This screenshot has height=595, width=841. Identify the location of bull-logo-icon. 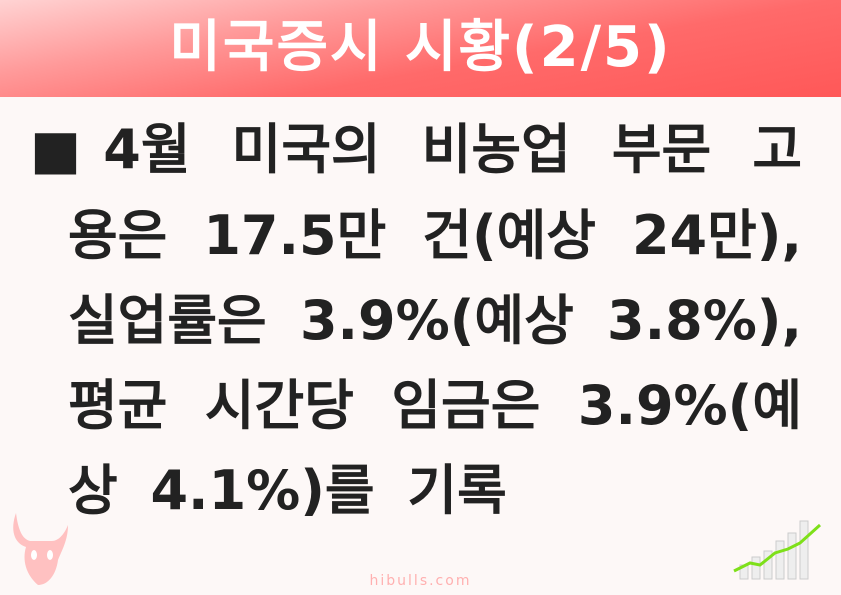
(41, 549).